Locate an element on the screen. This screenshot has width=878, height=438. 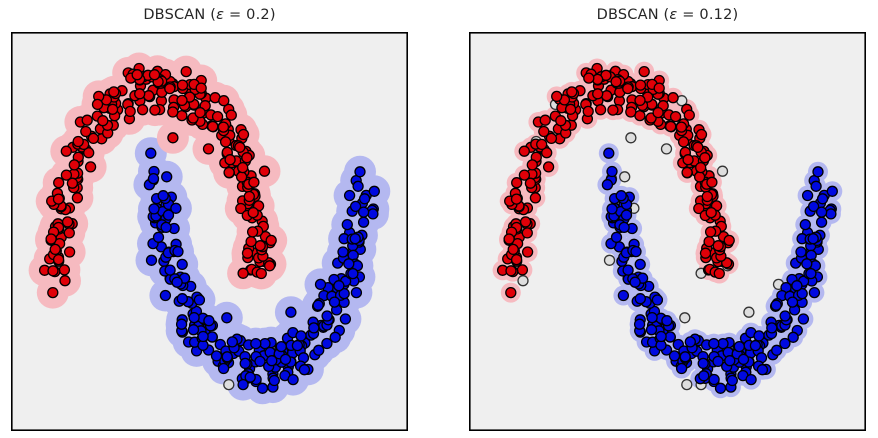
title-text-suffix: = 0.2) is located at coordinates (250, 15).